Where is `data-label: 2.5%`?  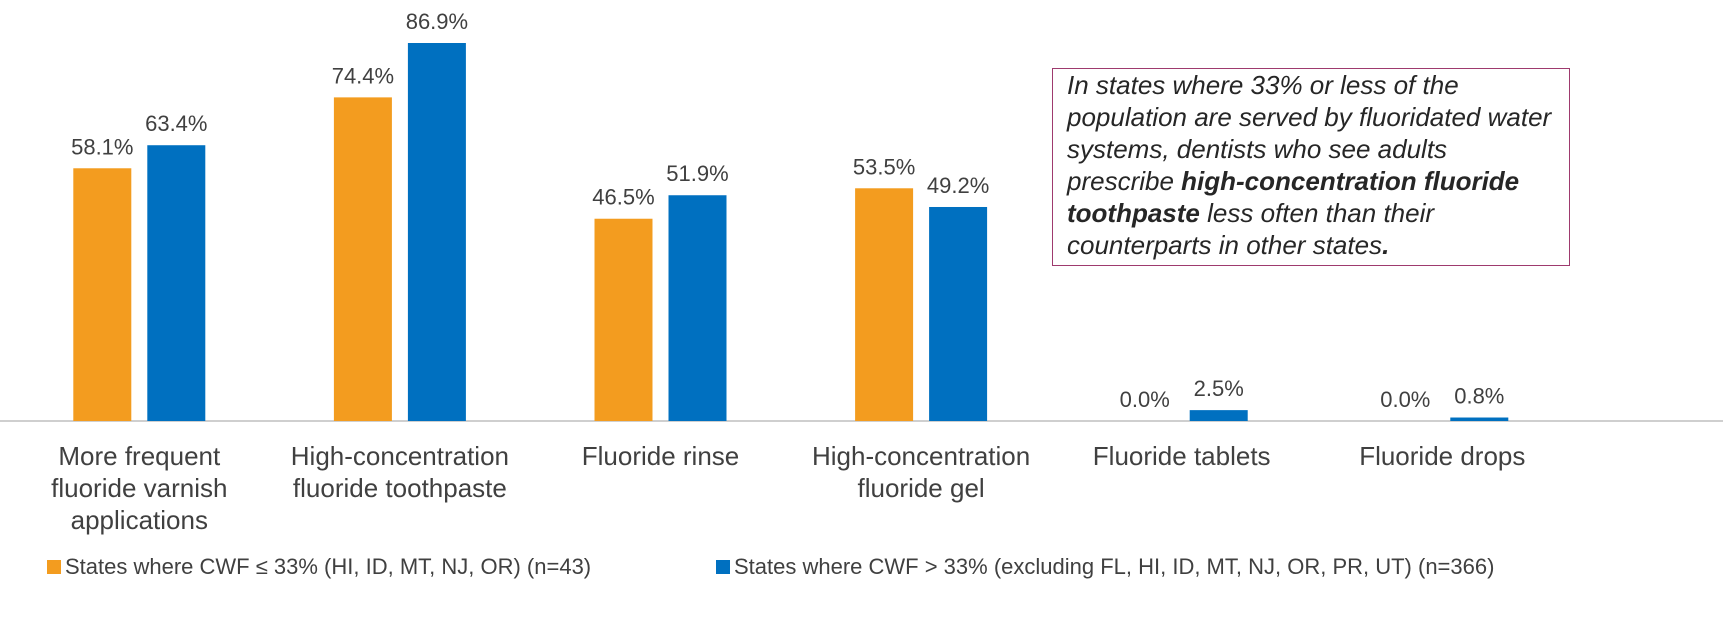 data-label: 2.5% is located at coordinates (1219, 388).